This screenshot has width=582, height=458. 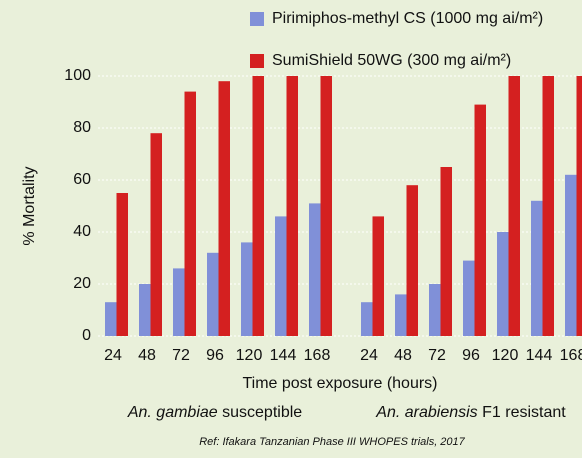 I want to click on group-label: An. gambiae susceptible, so click(x=214, y=412).